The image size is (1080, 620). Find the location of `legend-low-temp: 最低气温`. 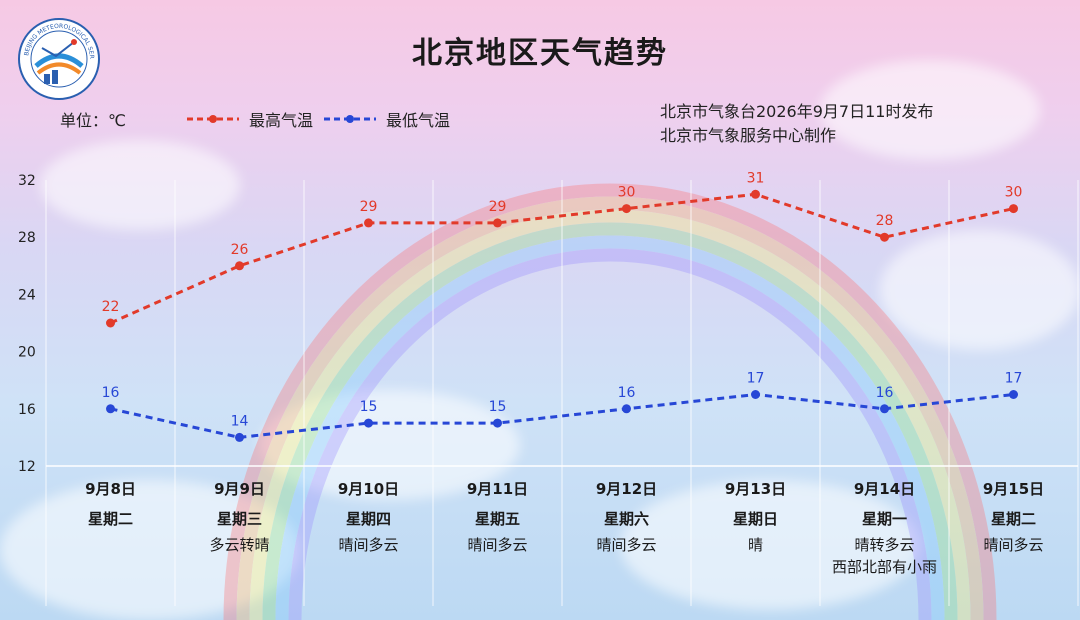

legend-low-temp: 最低气温 is located at coordinates (386, 119).